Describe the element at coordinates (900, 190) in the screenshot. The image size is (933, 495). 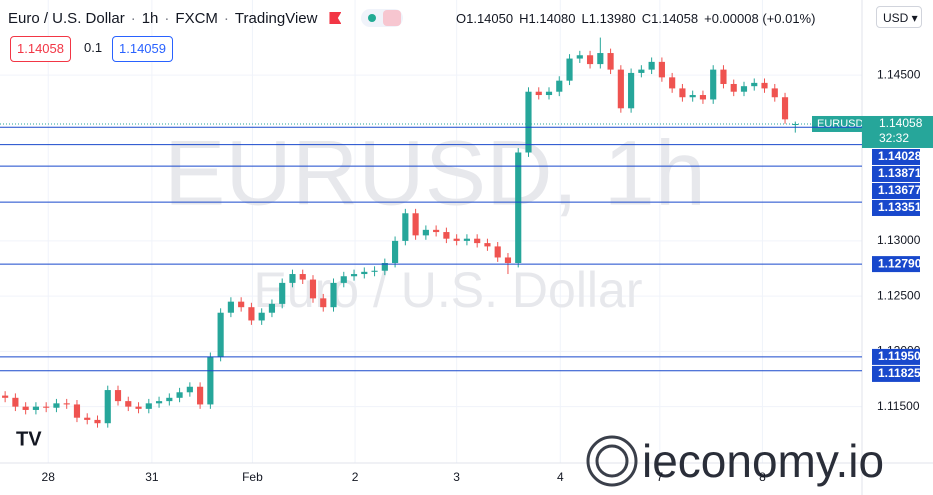
I see `level-label: 1.13677` at that location.